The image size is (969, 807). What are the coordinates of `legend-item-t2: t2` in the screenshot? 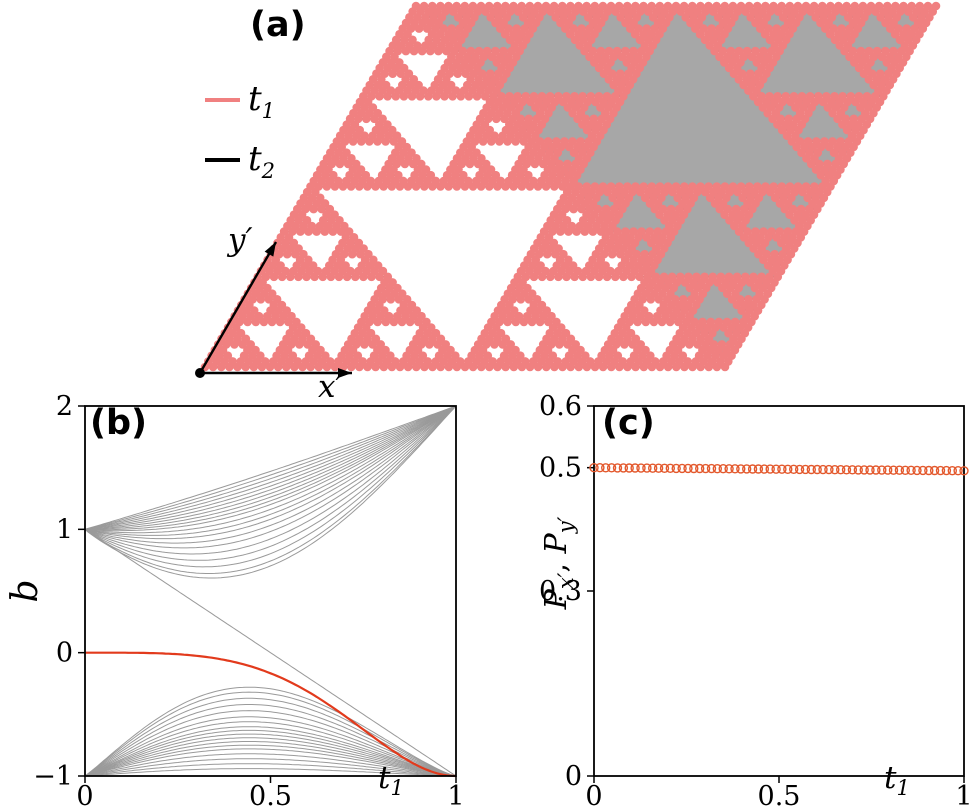 It's located at (240, 160).